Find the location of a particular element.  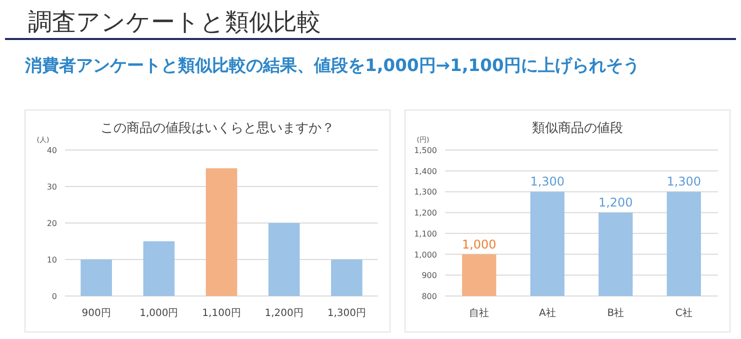

y-tick-label: 1,200 is located at coordinates (425, 213).